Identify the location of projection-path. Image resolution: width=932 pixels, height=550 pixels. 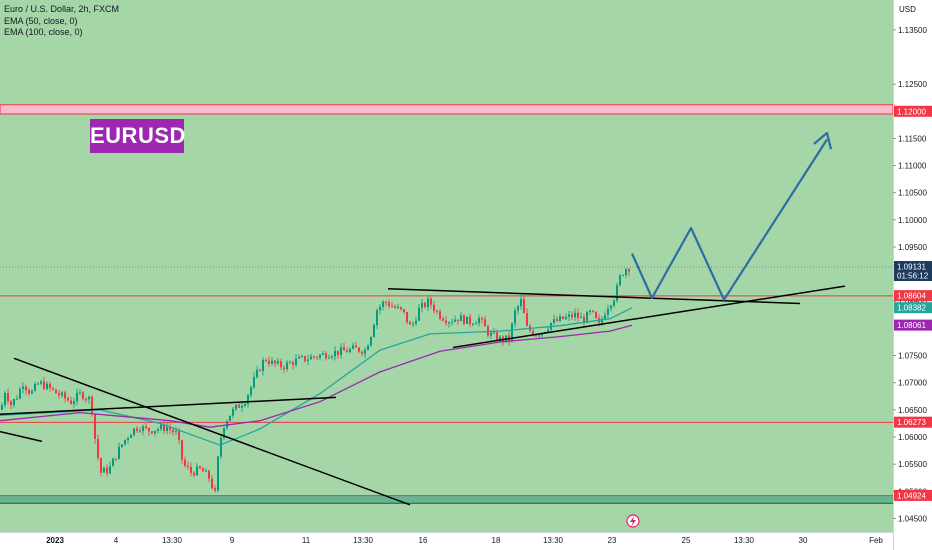
(729, 219).